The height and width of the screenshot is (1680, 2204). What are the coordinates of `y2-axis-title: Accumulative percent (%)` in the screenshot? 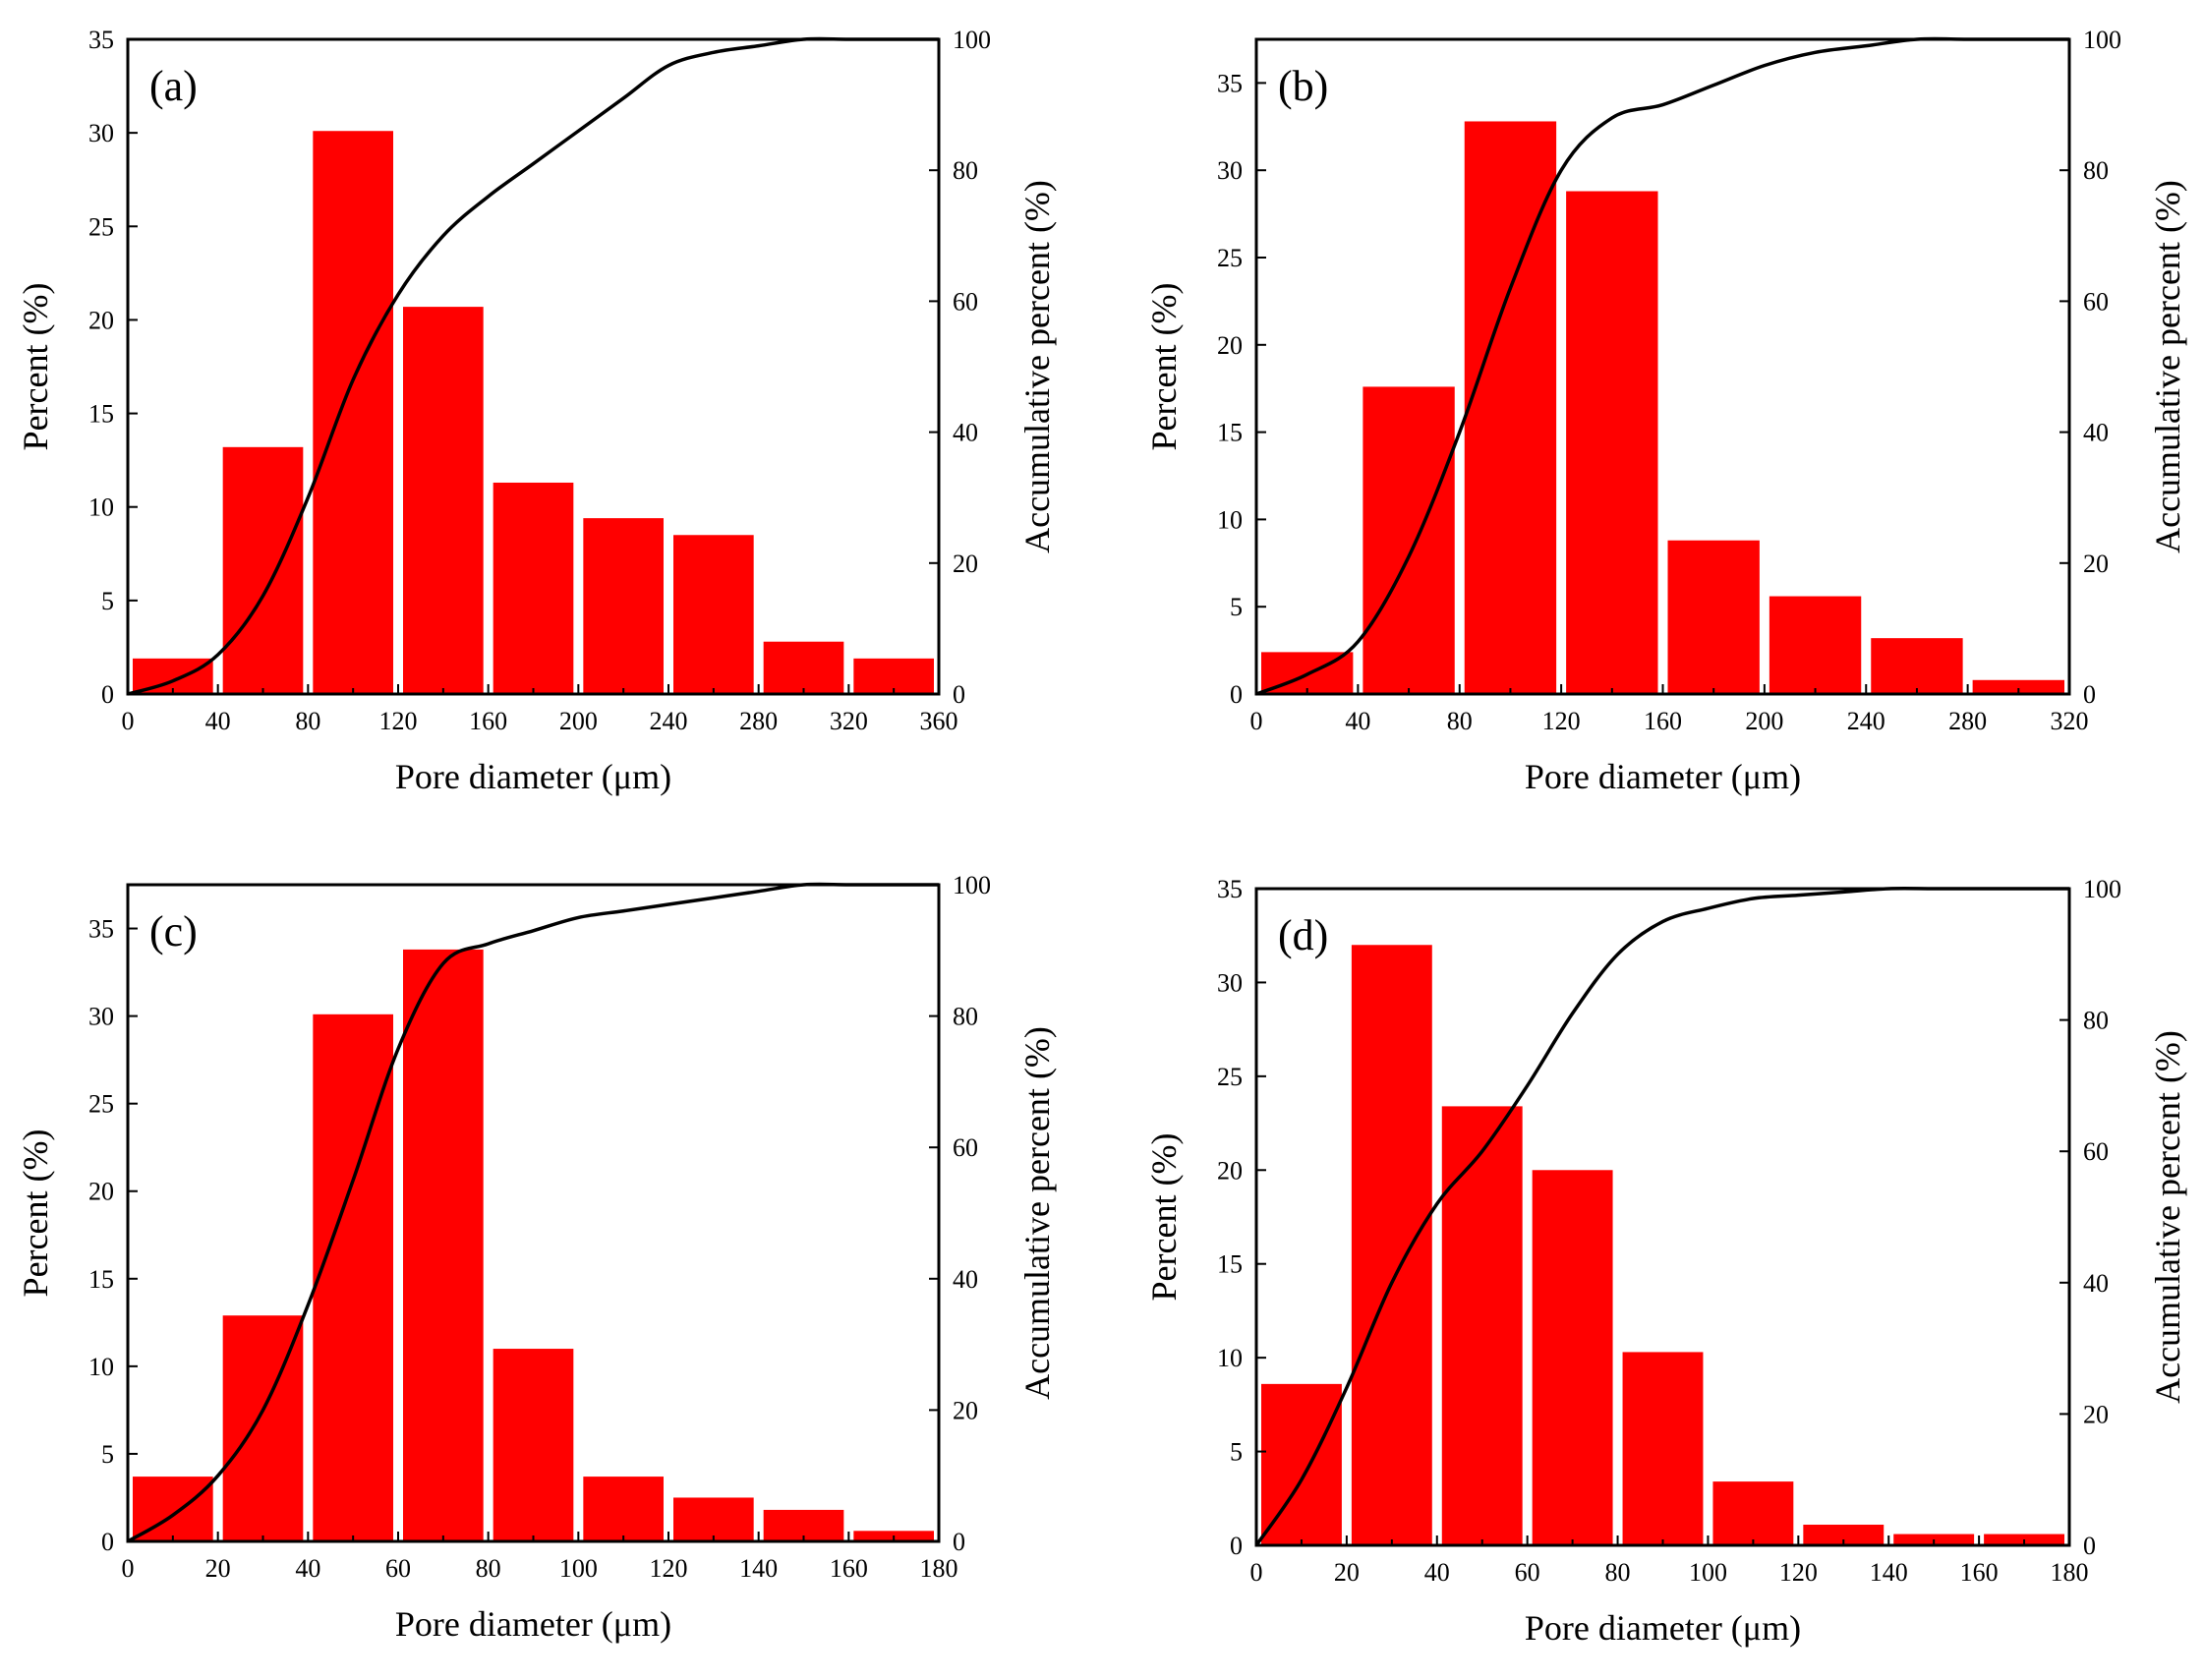 It's located at (2167, 366).